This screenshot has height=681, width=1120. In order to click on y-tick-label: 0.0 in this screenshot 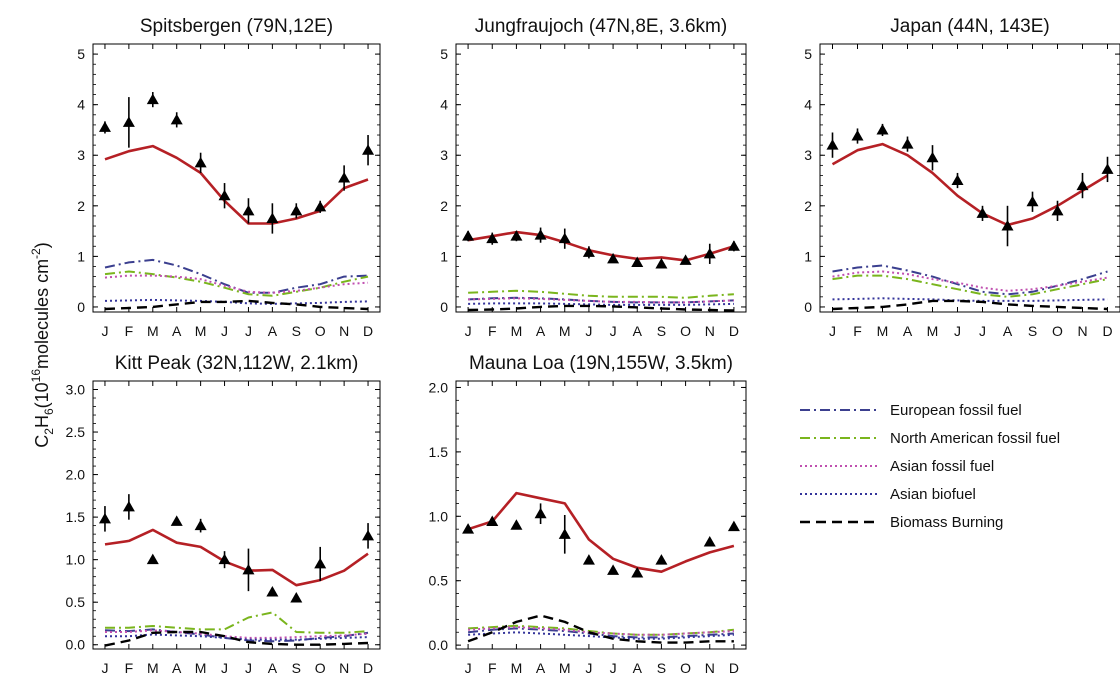, I will do `click(76, 645)`.